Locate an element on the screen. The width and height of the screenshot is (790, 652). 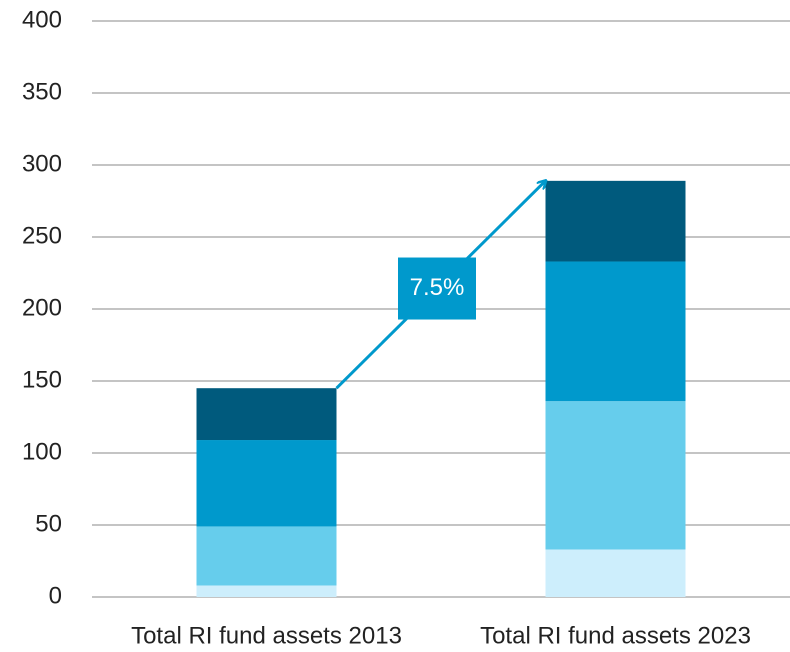
y-tick-label: 350 is located at coordinates (42, 91).